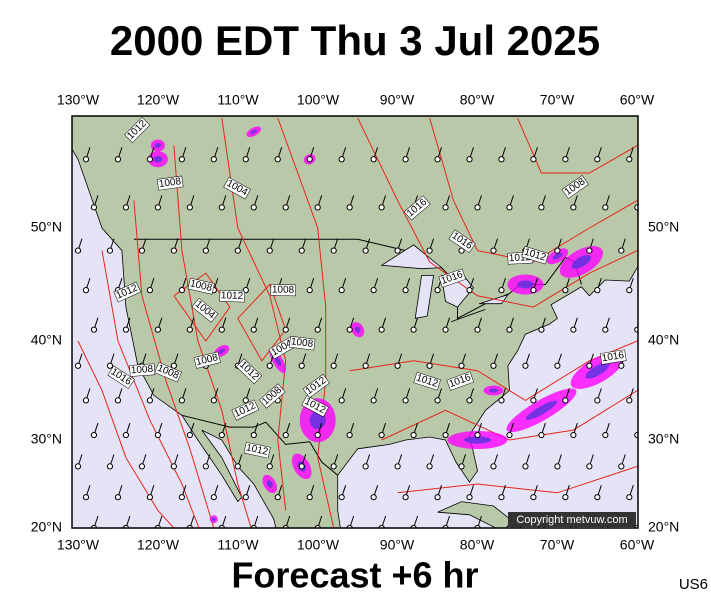 The image size is (711, 600). I want to click on longitude-label: 60°W, so click(637, 100).